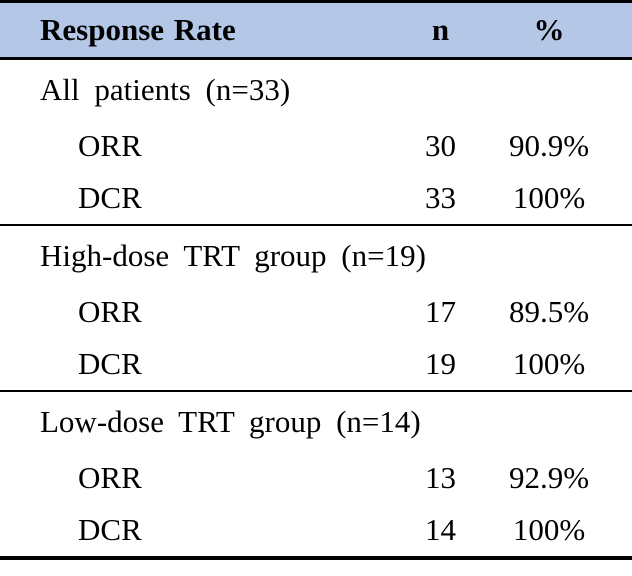  I want to click on table-row: ORR 13 92.9%, so click(316, 478).